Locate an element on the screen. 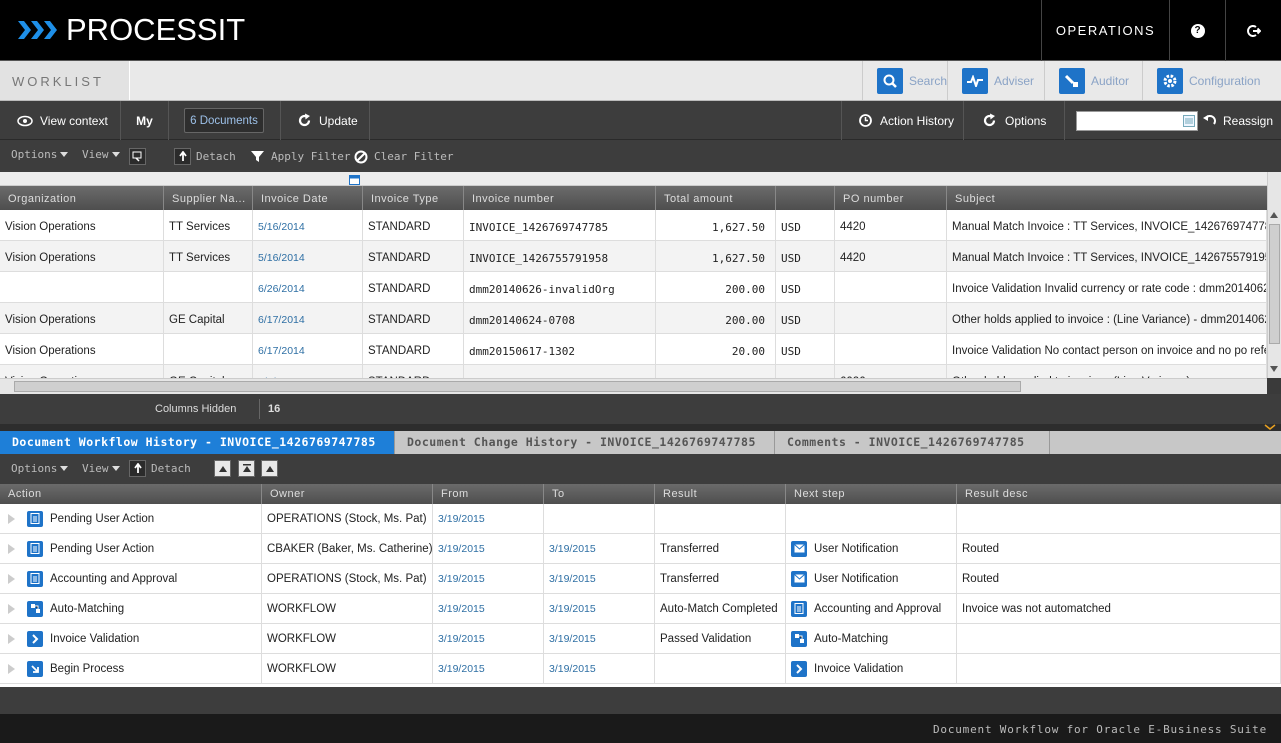  arrow-icon is located at coordinates (35, 638).